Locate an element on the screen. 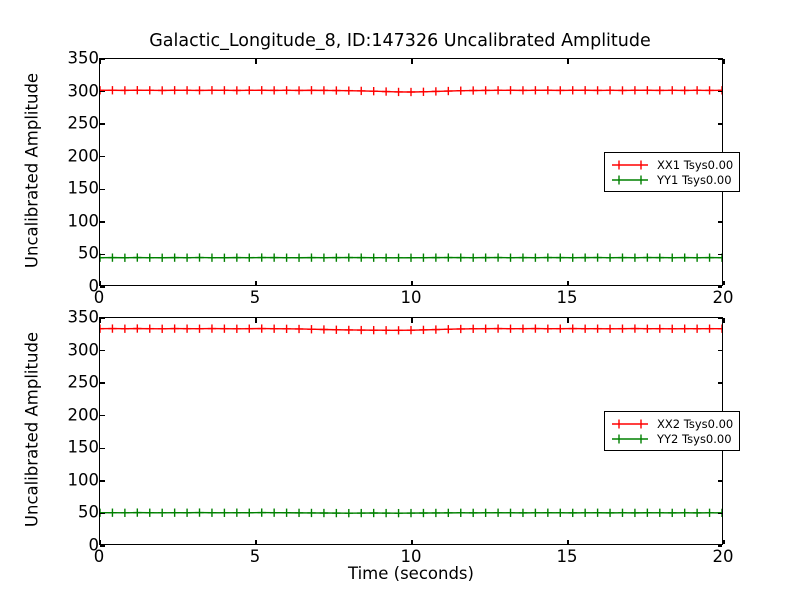  top-panel-ytick-labels: 0 50 100 150 200 250 300 350 is located at coordinates (55, 172).